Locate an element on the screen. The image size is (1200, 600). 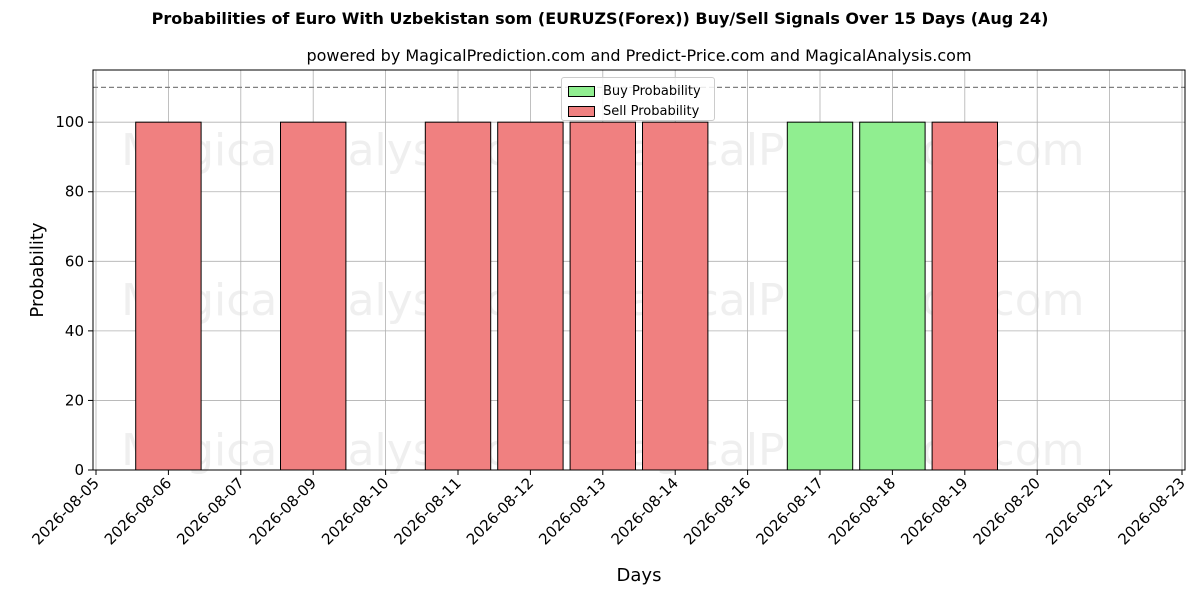
y-axis-label: Probability is located at coordinates (37, 269).